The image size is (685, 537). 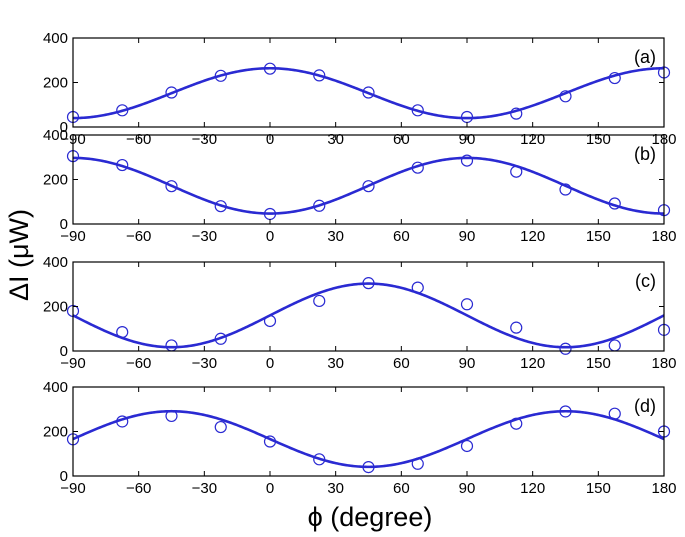 I want to click on panel-label: (a), so click(x=645, y=57).